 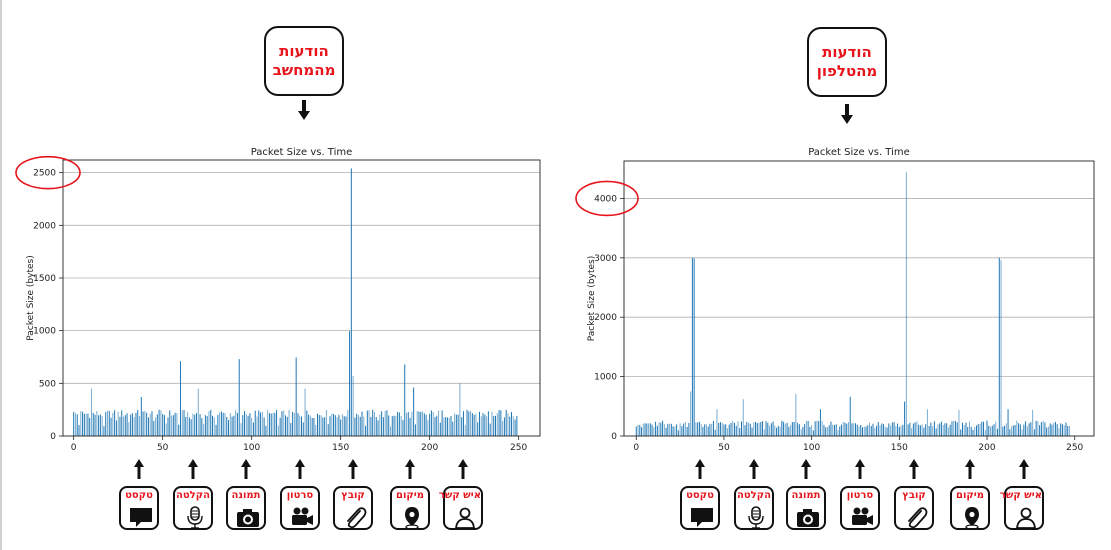 What do you see at coordinates (44, 226) in the screenshot?
I see `y-tick-label: 2000` at bounding box center [44, 226].